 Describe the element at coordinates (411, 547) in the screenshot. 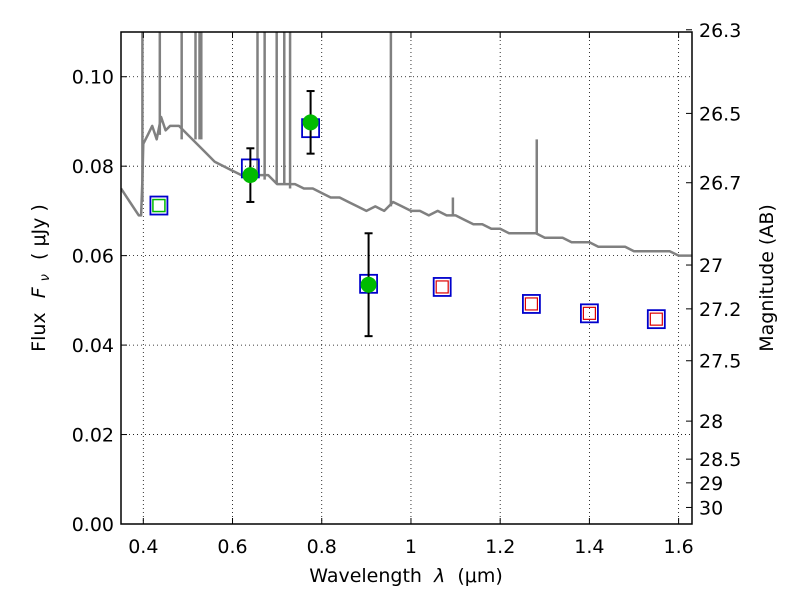

I see `x-tick-label: 1` at that location.